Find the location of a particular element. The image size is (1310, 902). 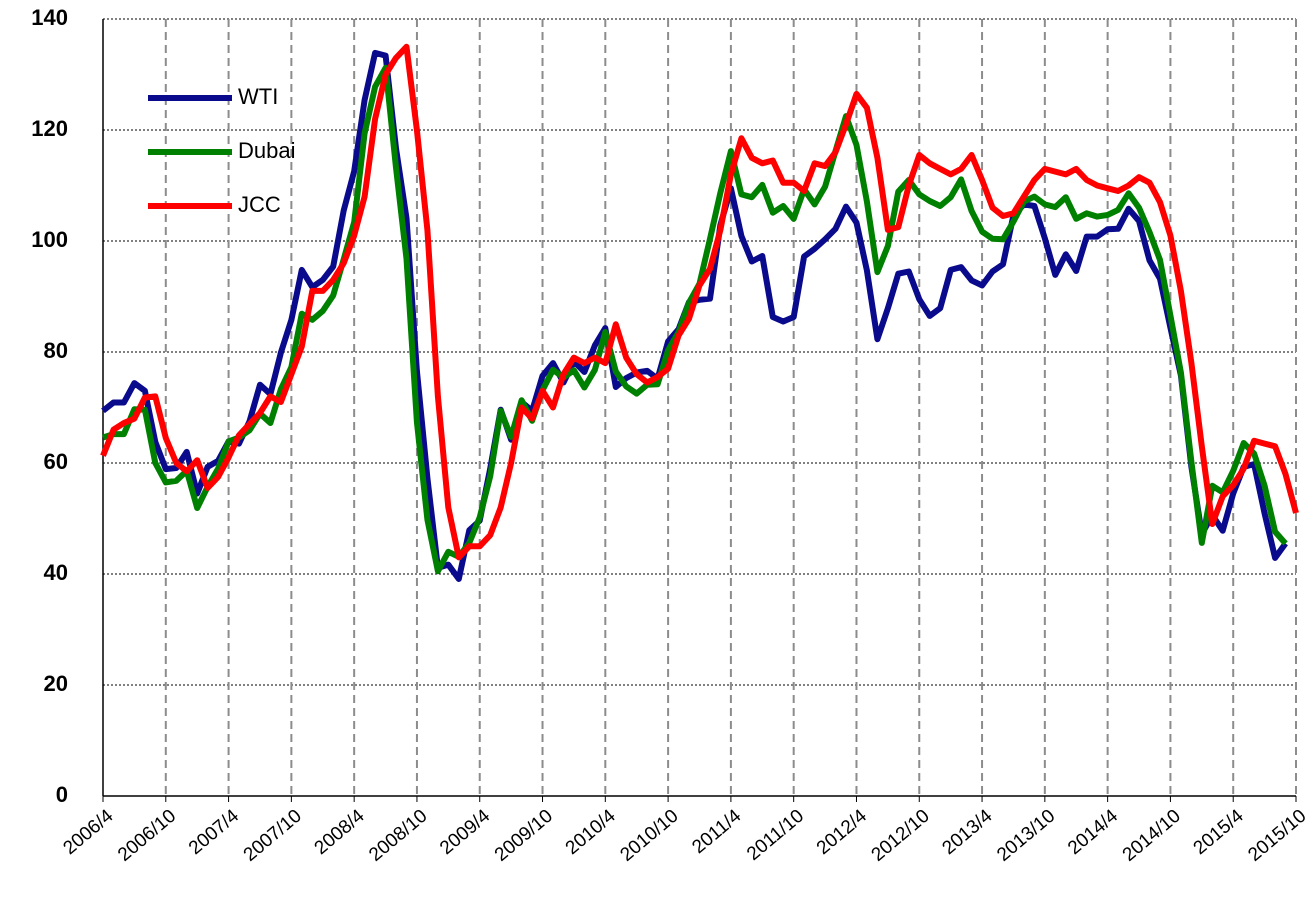

x-tick-label: 2012/10 is located at coordinates (901, 836).